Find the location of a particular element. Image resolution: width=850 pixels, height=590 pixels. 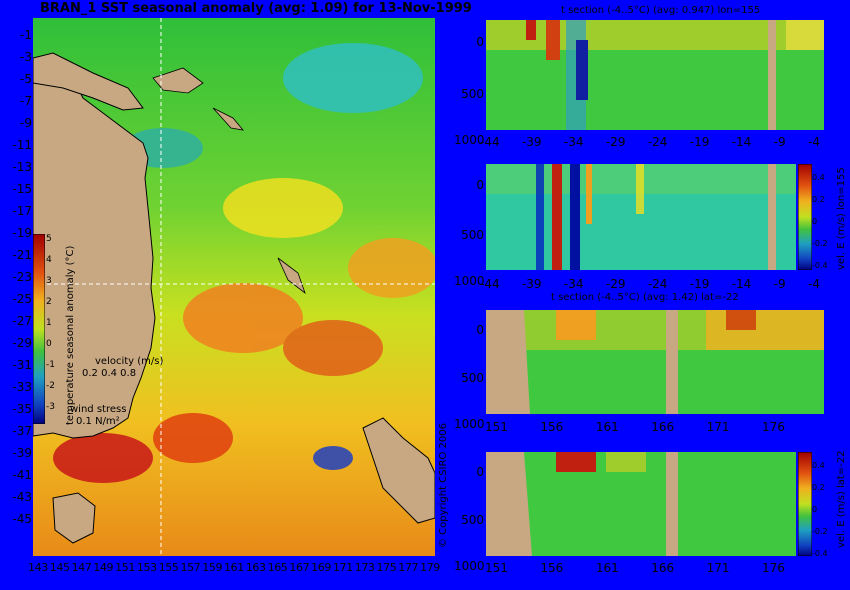

lat-label: -15 is located at coordinates (22, 189).